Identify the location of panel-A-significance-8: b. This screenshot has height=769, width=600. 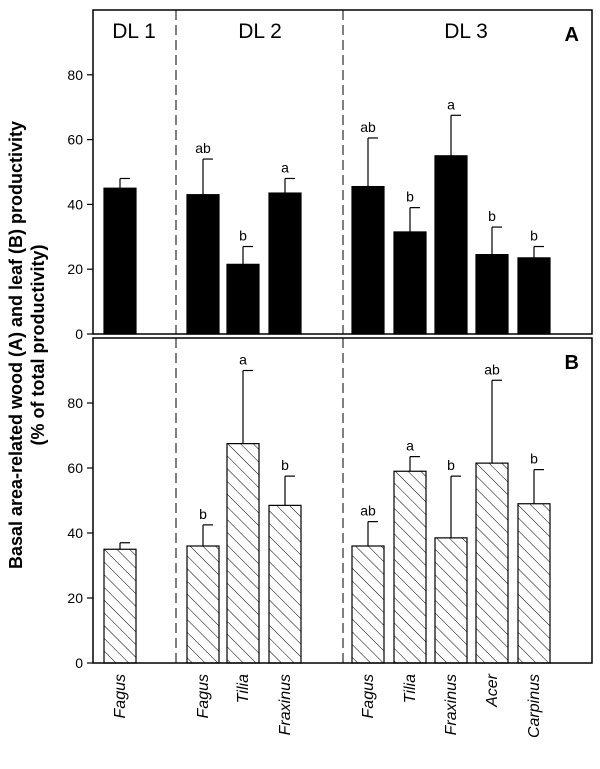
(492, 216).